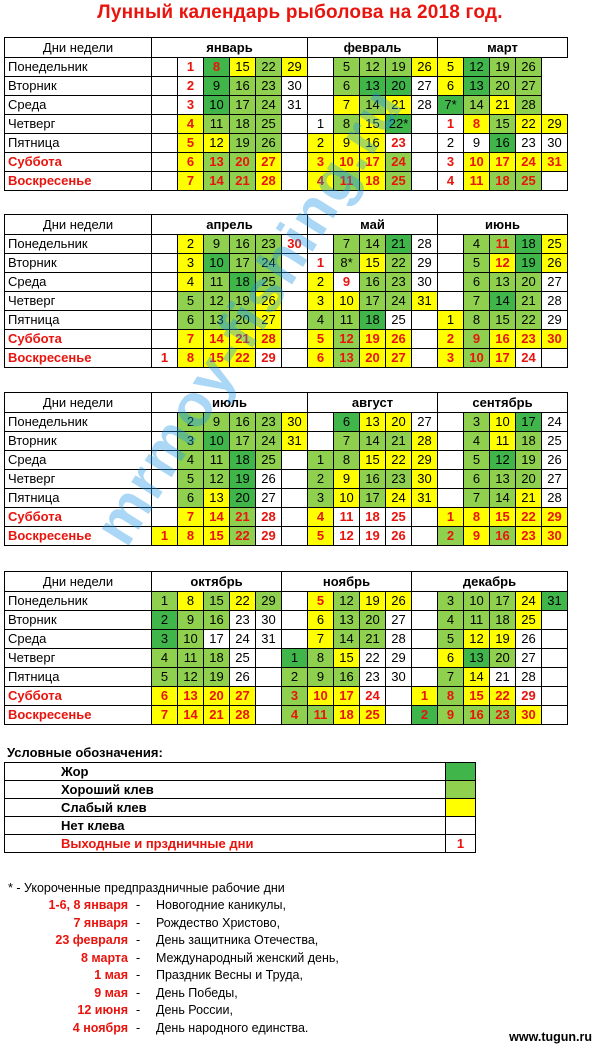  Describe the element at coordinates (232, 1027) in the screenshot. I see `holiday-name: День народного единства.` at that location.